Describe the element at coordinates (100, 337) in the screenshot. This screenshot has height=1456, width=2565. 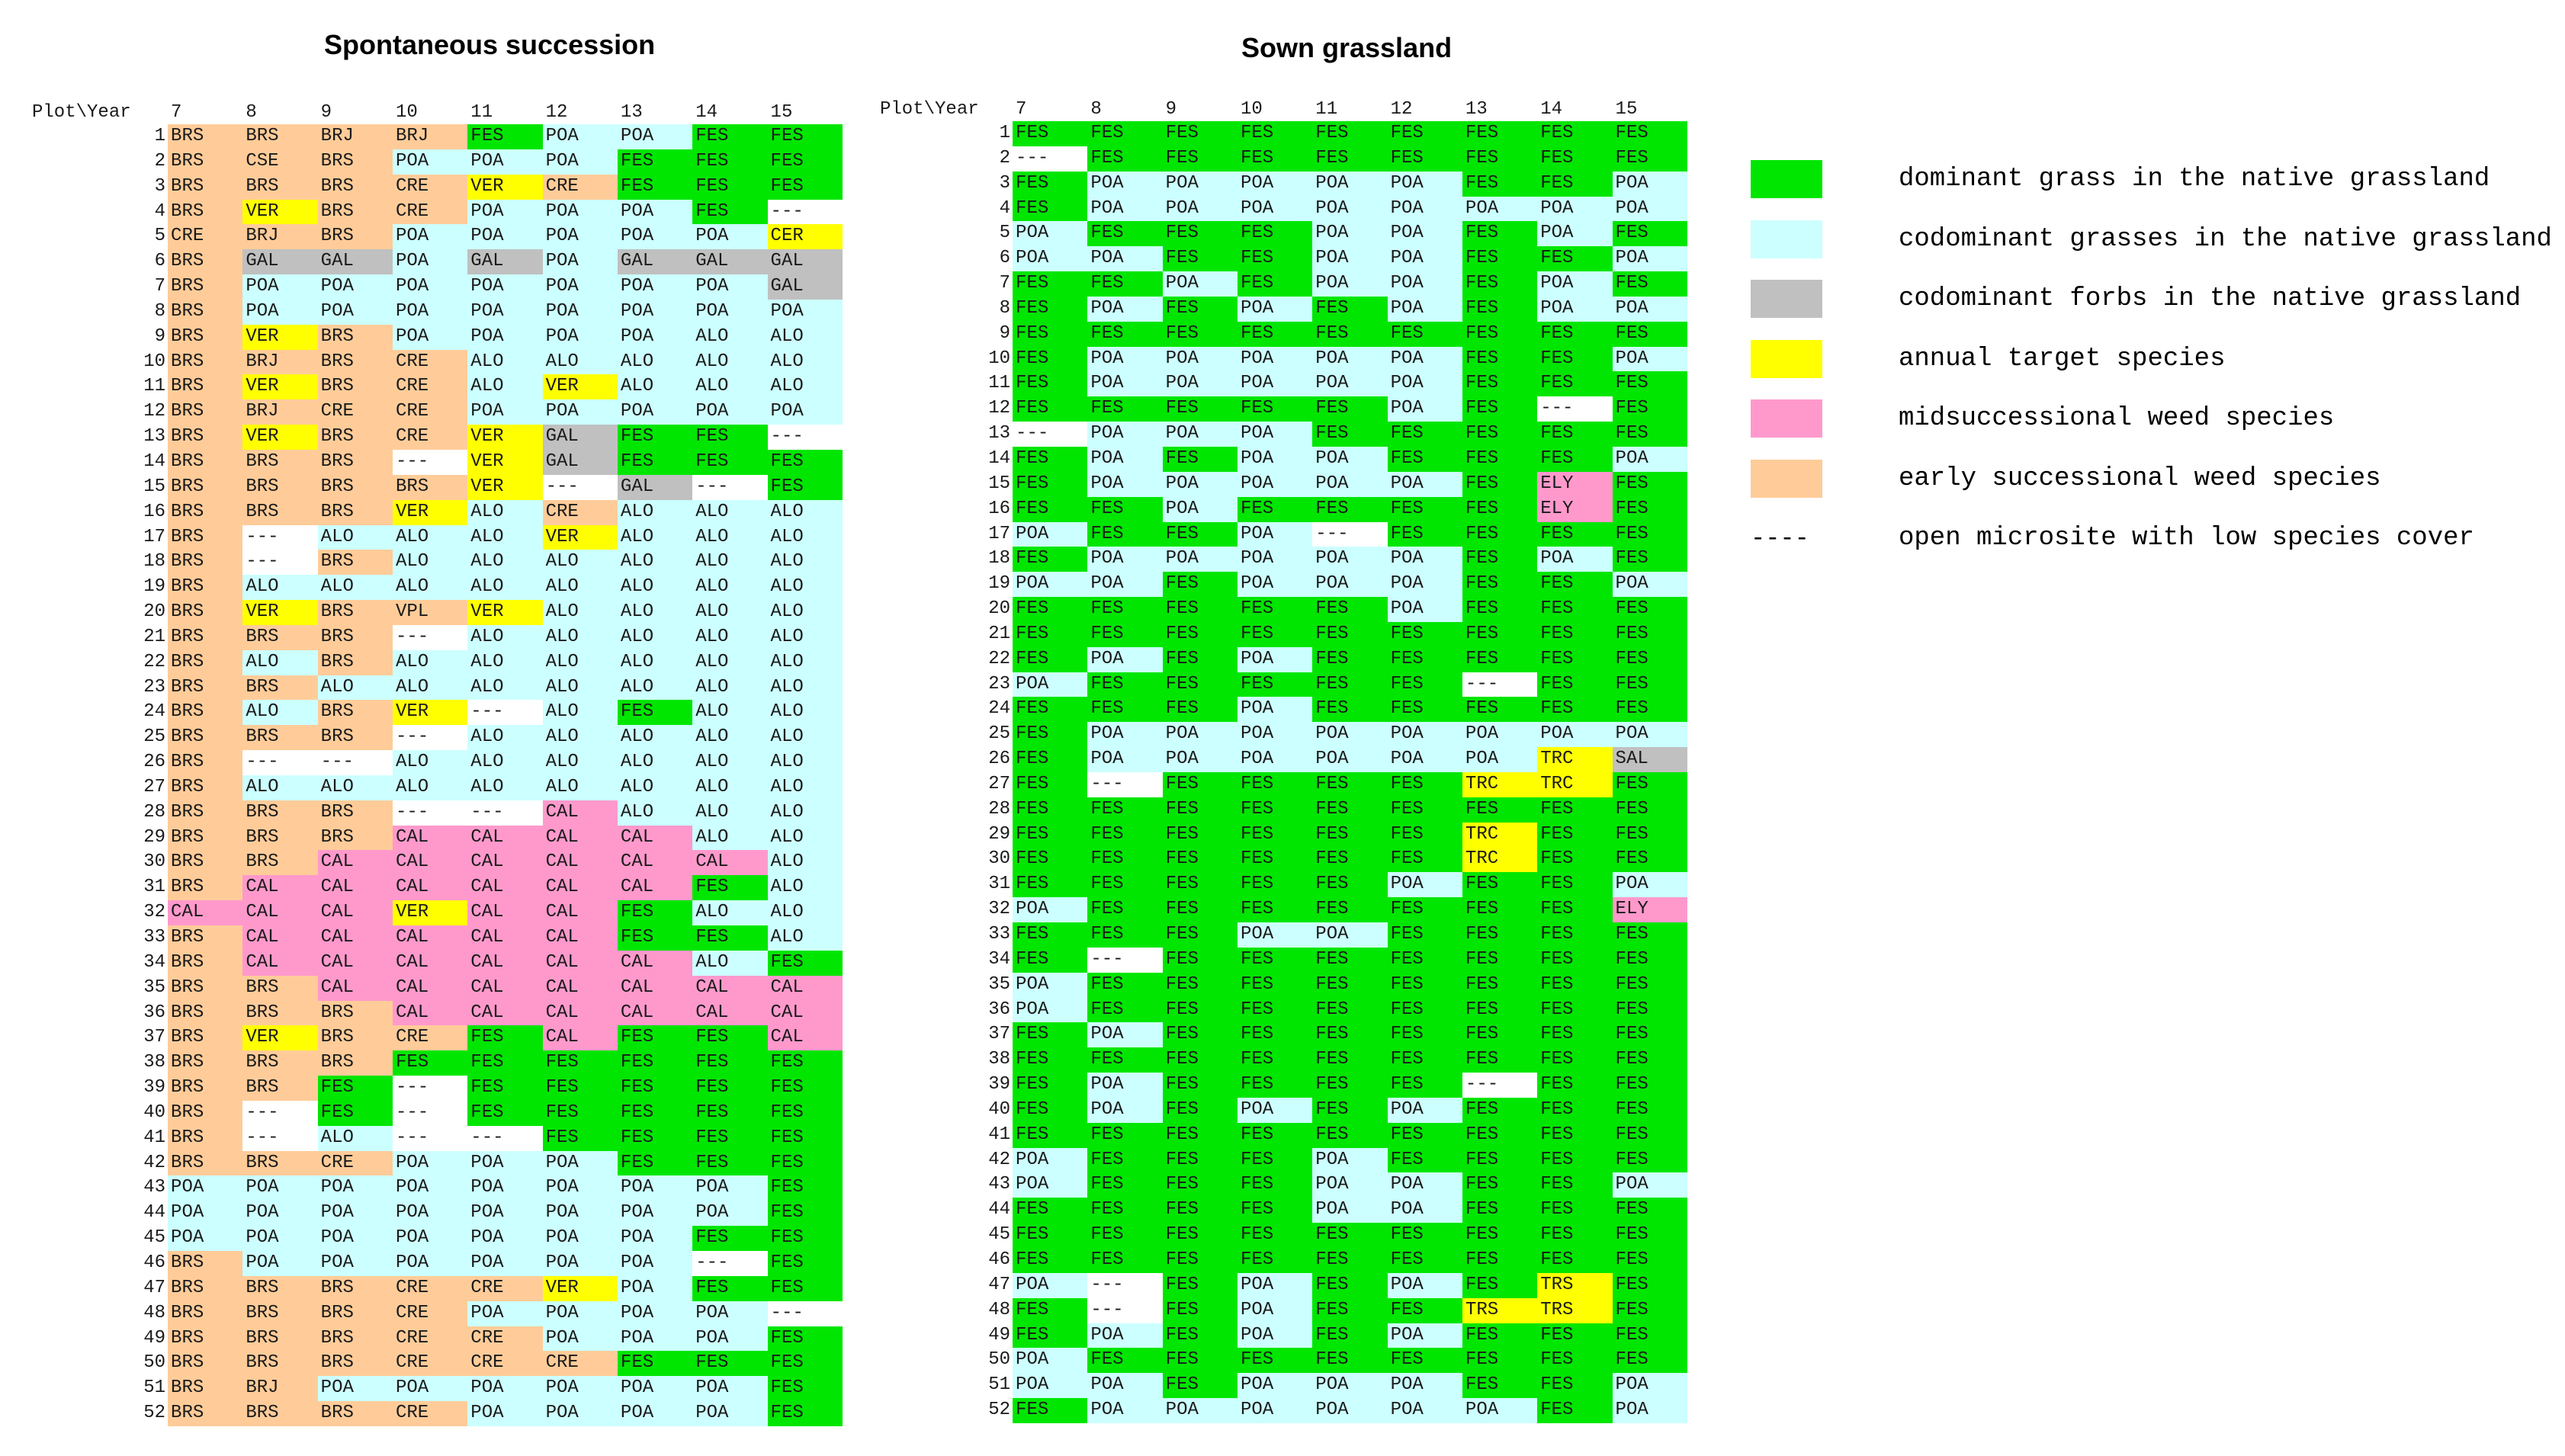
I see `plot-number: 9` at that location.